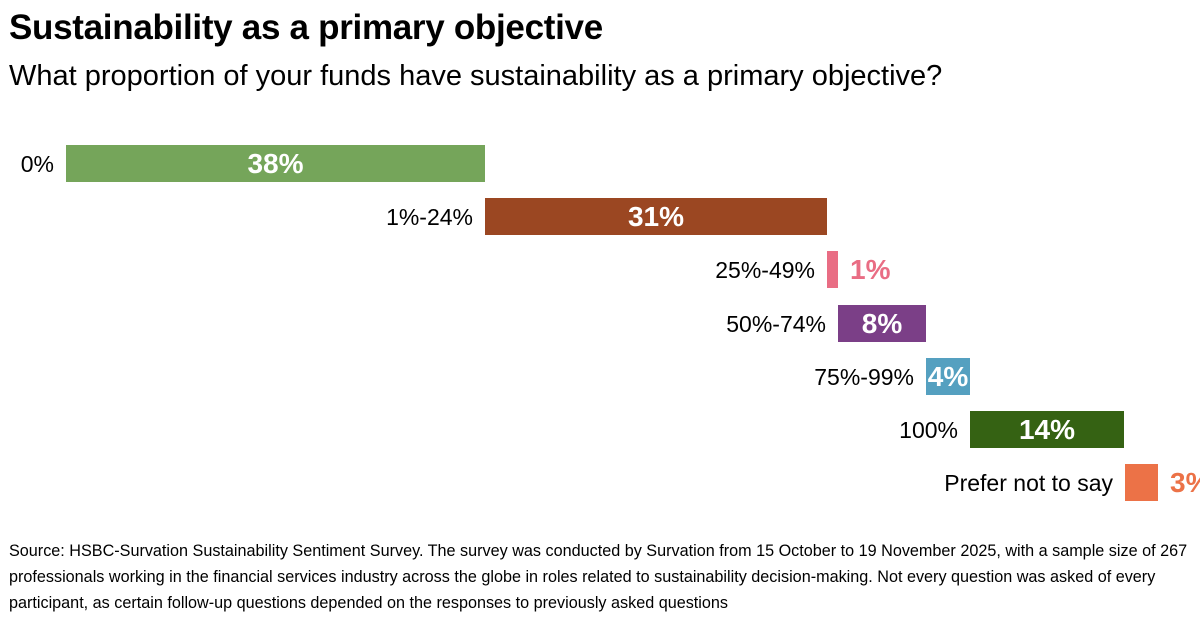 The image size is (1200, 630). I want to click on data-label: 31%, so click(656, 217).